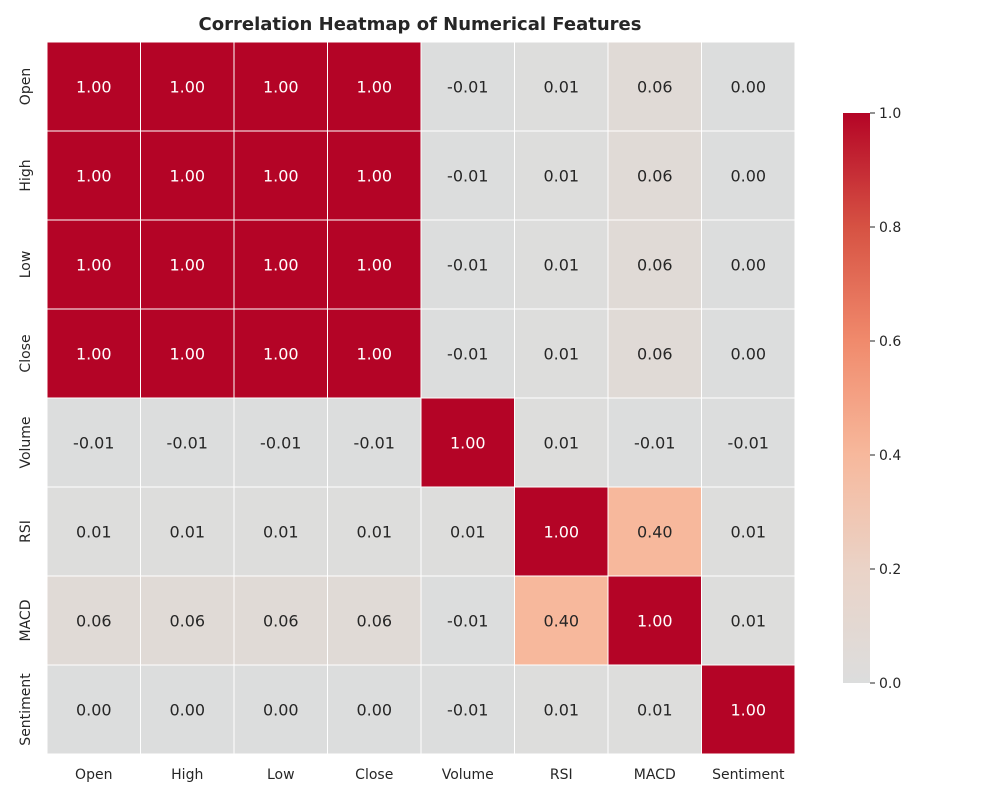 The width and height of the screenshot is (1000, 800). Describe the element at coordinates (26, 175) in the screenshot. I see `y-tick-label: High` at that location.